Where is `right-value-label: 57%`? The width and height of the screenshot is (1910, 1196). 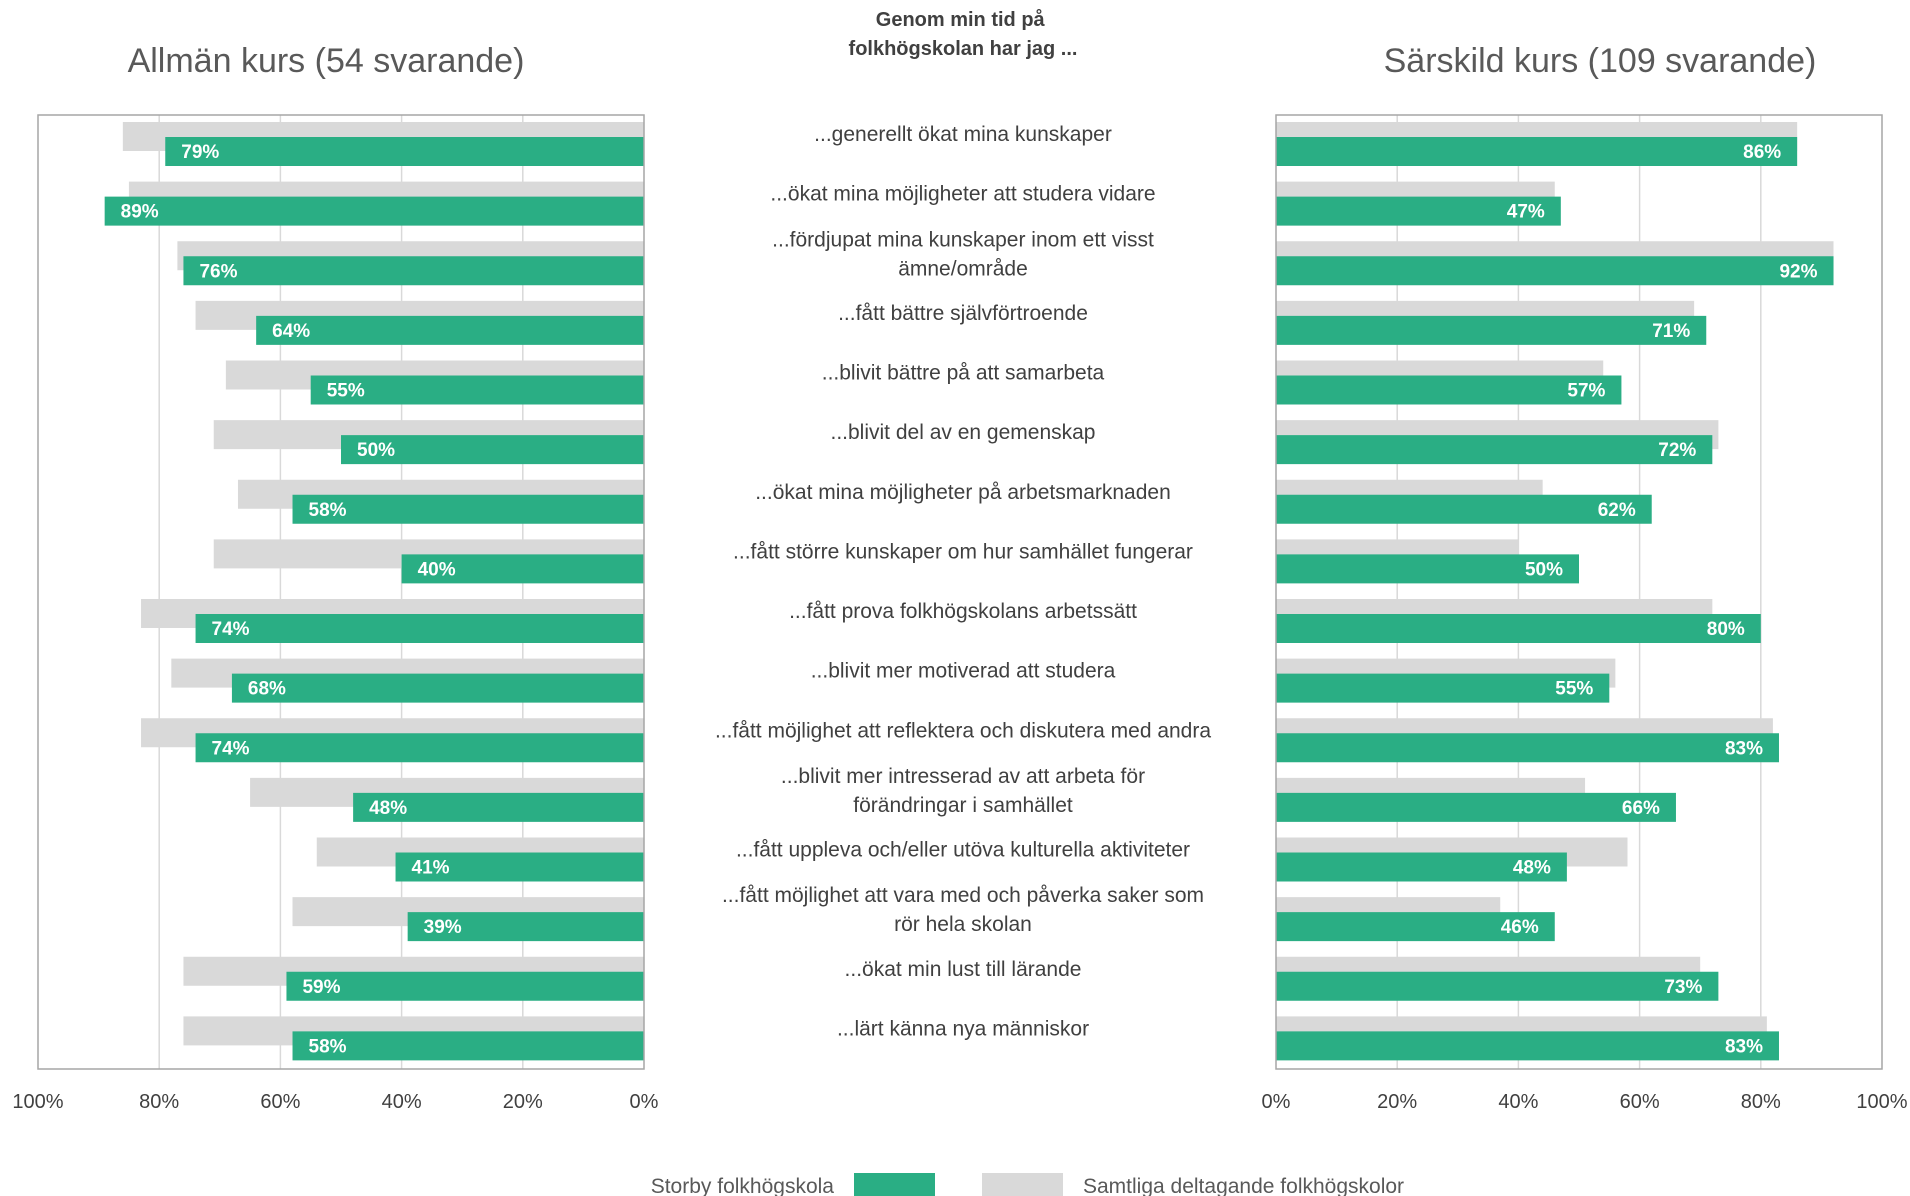 right-value-label: 57% is located at coordinates (1586, 391).